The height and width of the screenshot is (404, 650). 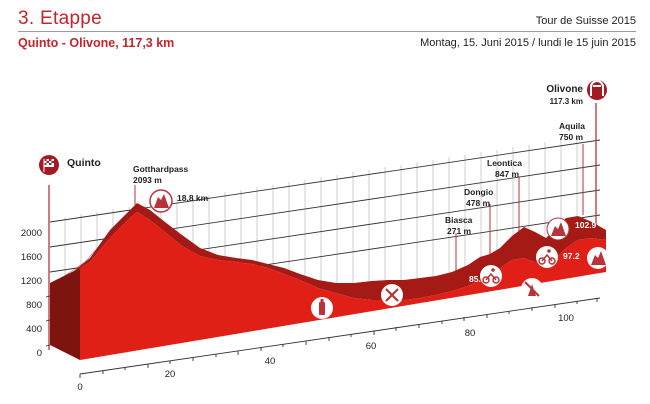 I want to click on y-axis-labels: 2000 1600 1200 800 400 0, so click(x=31, y=293).